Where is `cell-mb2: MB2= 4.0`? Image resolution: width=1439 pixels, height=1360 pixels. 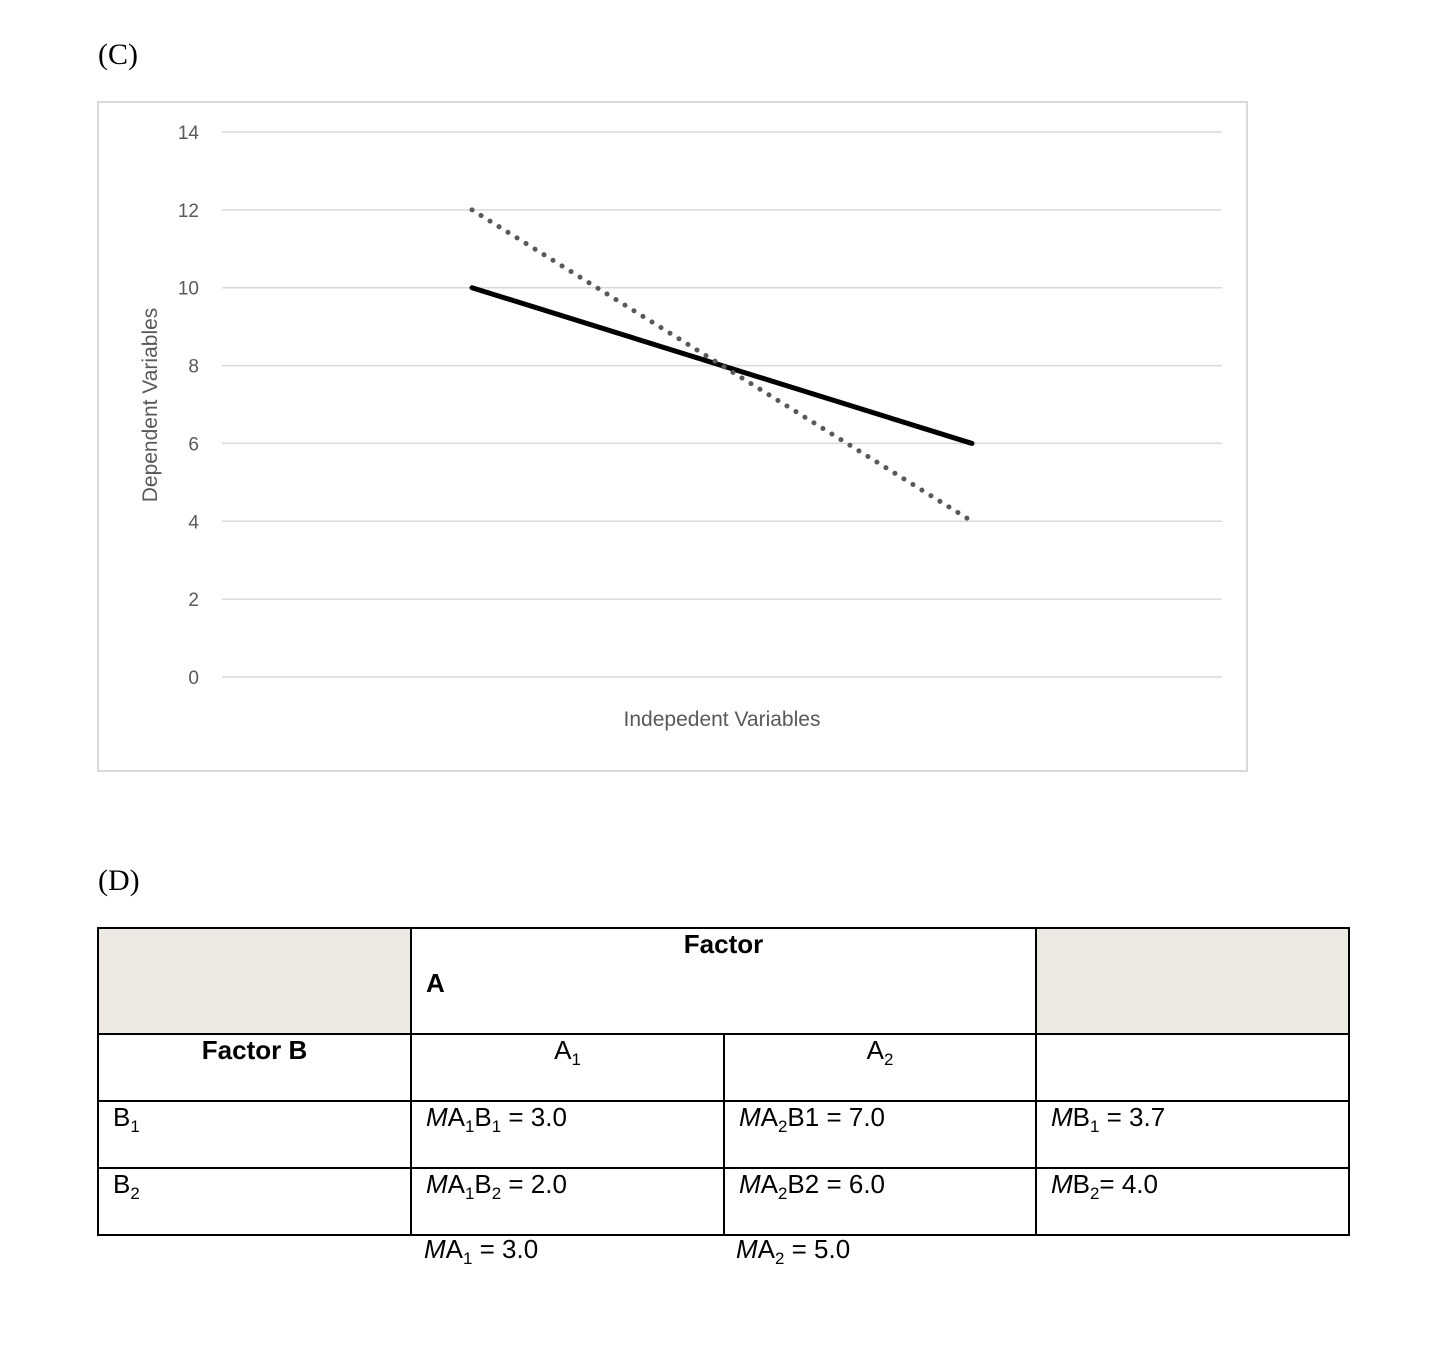 cell-mb2: MB2= 4.0 is located at coordinates (1192, 1201).